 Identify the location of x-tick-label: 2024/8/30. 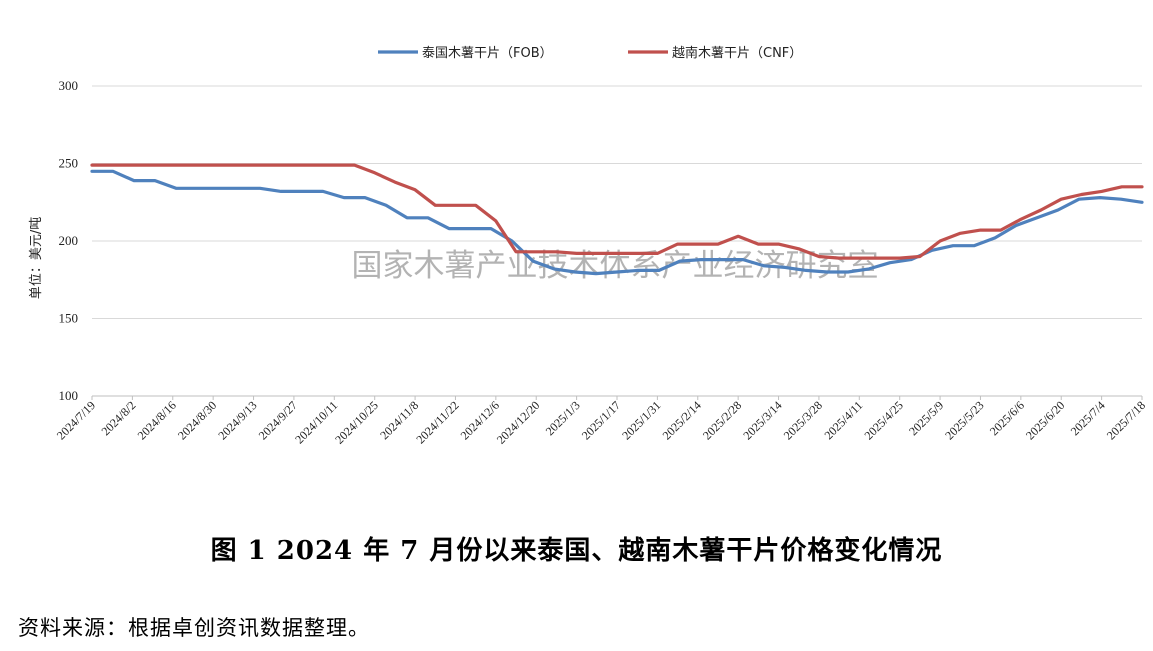
(197, 420).